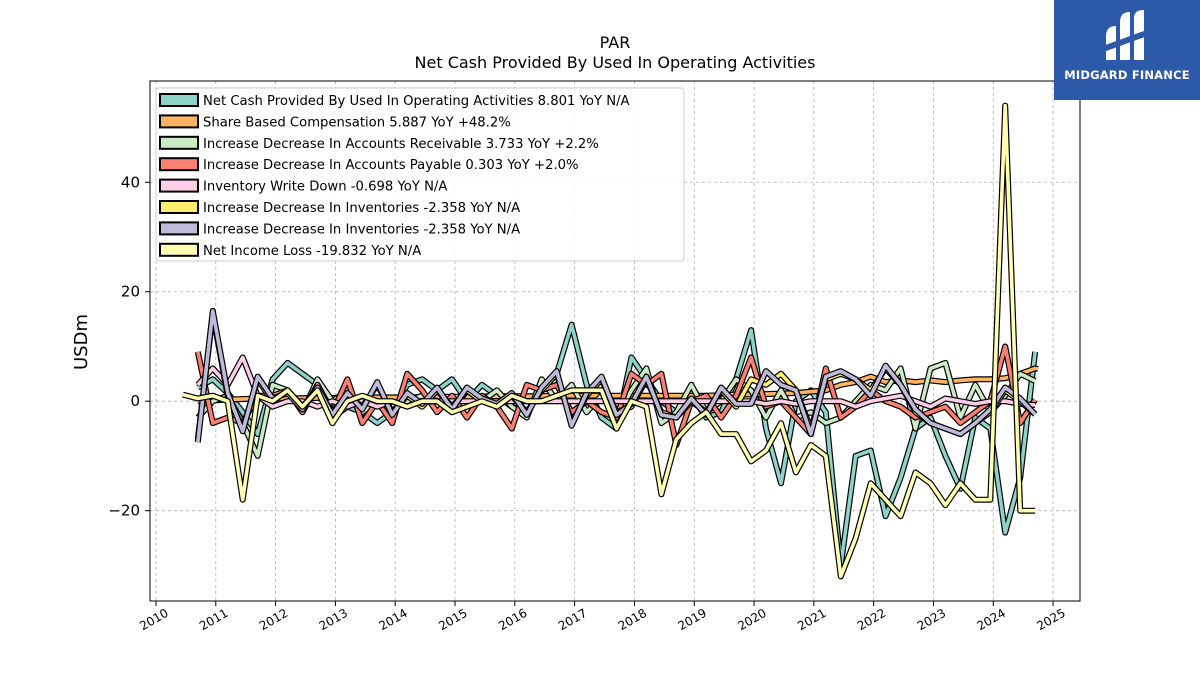  I want to click on x-tick-label: 2013, so click(333, 619).